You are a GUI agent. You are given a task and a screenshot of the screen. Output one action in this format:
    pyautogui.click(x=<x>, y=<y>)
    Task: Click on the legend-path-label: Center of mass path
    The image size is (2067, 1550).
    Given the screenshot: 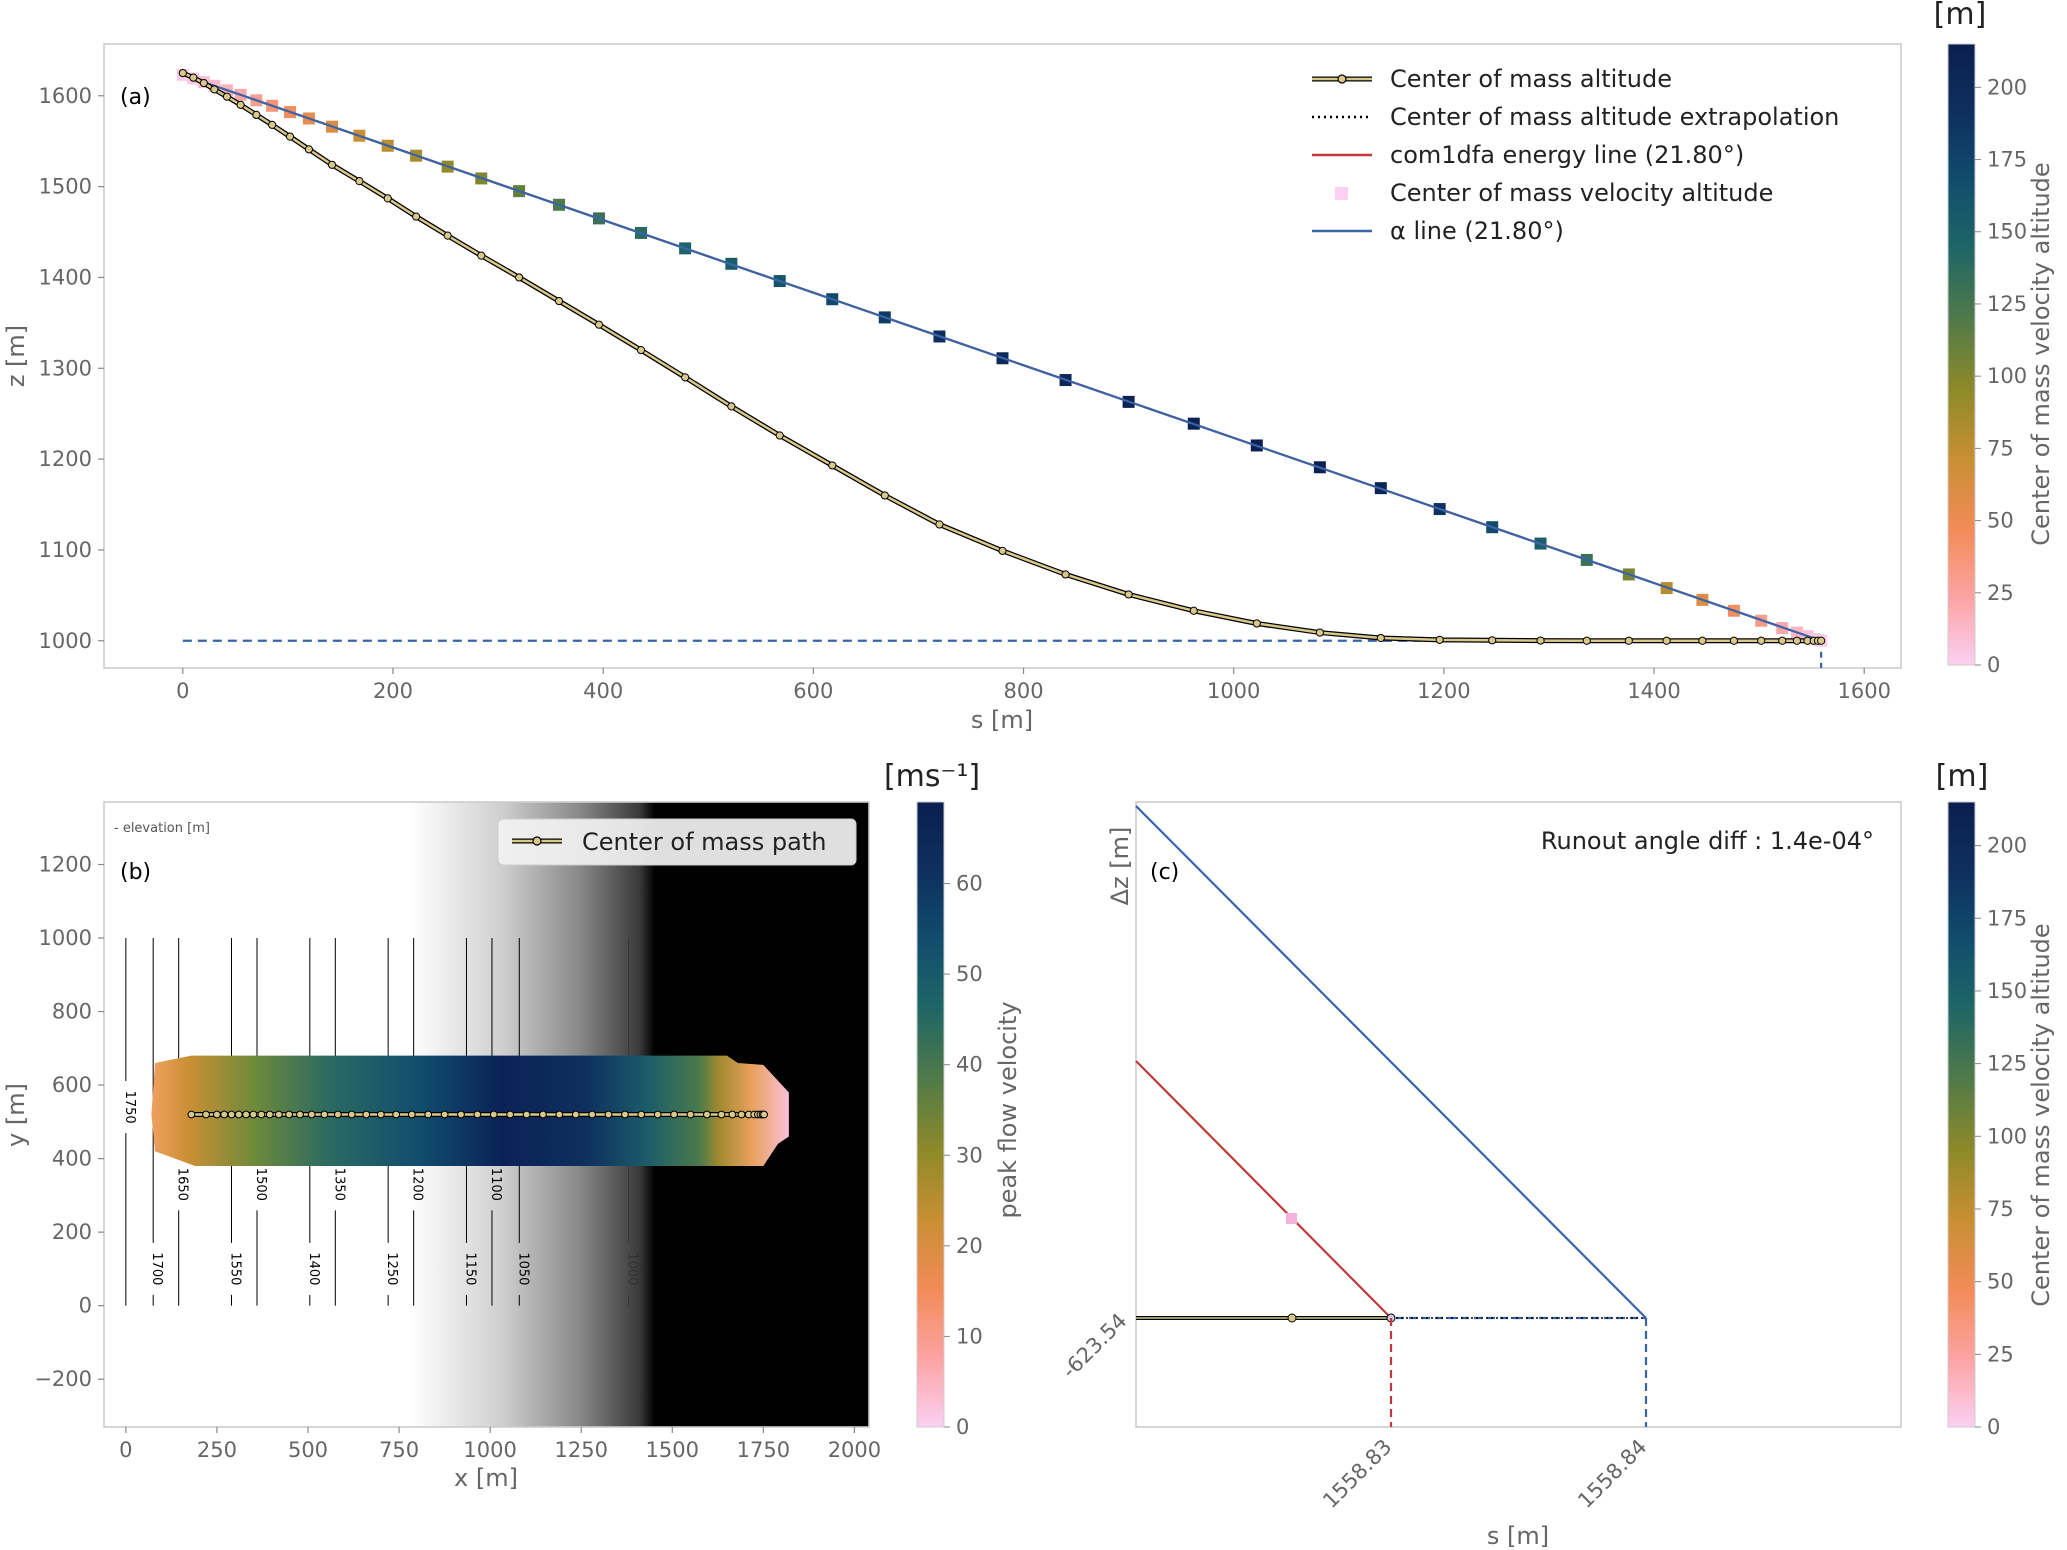 What is the action you would take?
    pyautogui.click(x=704, y=842)
    